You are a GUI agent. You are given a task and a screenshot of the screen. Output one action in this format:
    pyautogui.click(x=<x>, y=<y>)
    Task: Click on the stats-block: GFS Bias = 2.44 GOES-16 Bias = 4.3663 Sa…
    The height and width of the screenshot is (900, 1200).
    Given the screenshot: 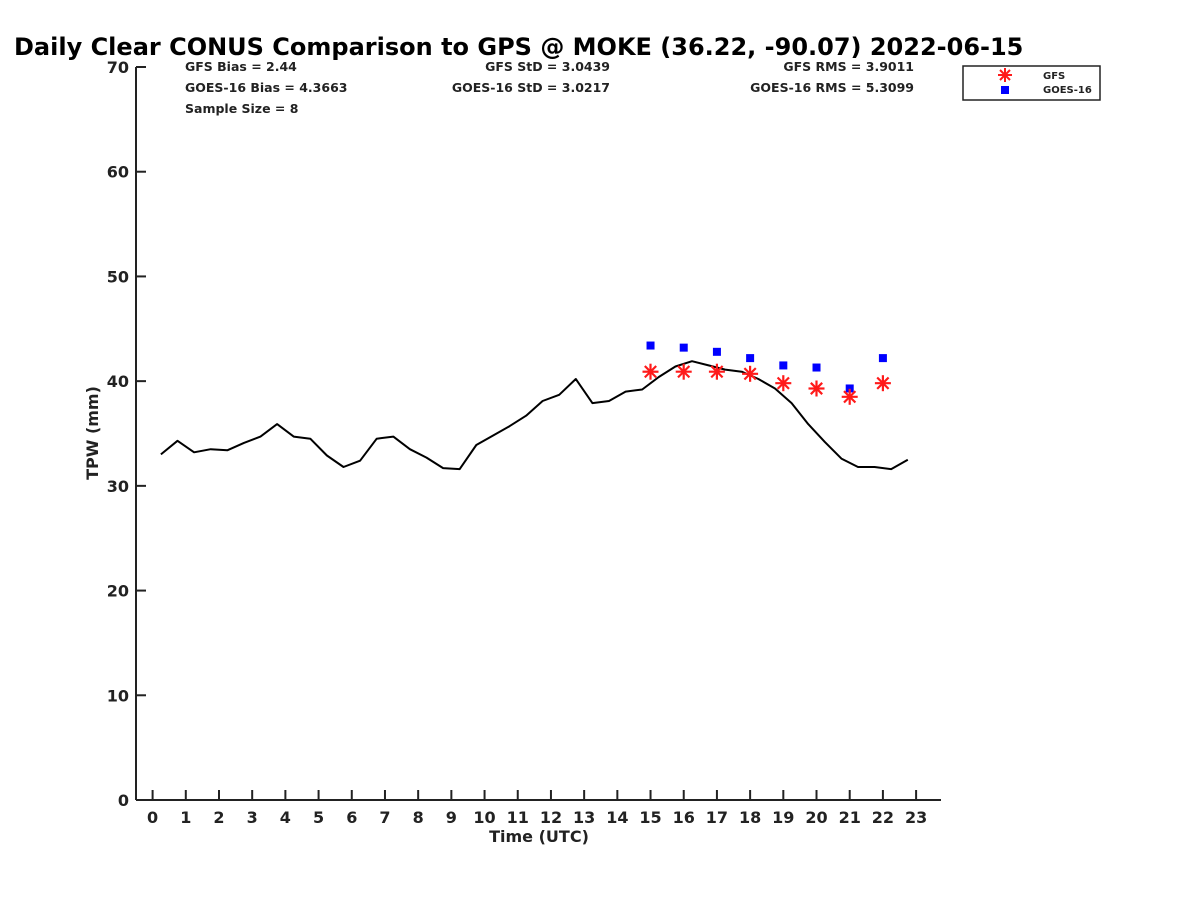 What is the action you would take?
    pyautogui.click(x=549, y=87)
    